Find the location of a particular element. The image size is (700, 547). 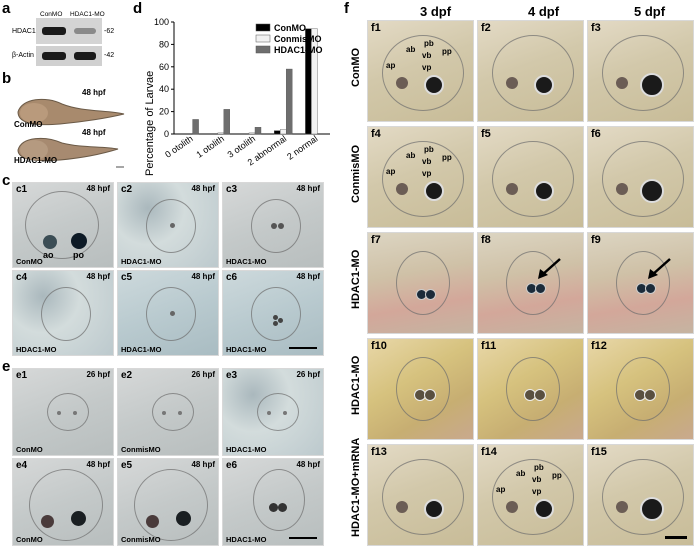

micrograph-f10: f10 is located at coordinates (420, 389).